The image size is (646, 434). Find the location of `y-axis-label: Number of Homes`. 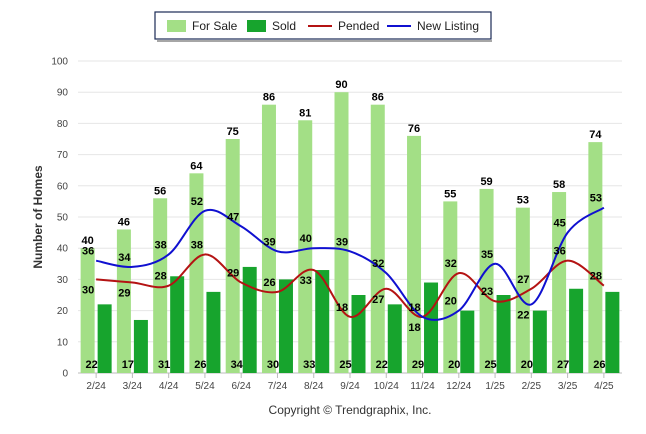

y-axis-label: Number of Homes is located at coordinates (38, 217).